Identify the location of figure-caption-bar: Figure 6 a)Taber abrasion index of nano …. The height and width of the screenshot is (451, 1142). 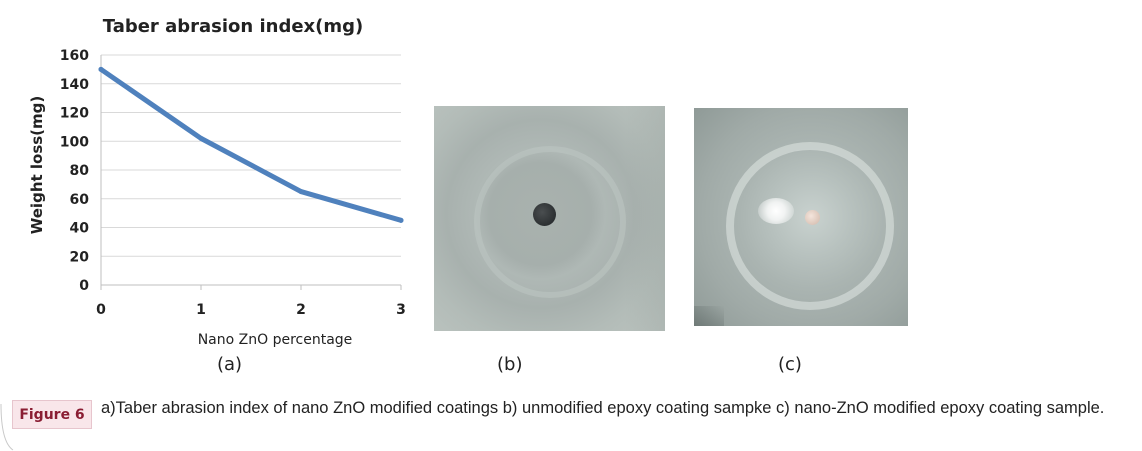
(571, 419).